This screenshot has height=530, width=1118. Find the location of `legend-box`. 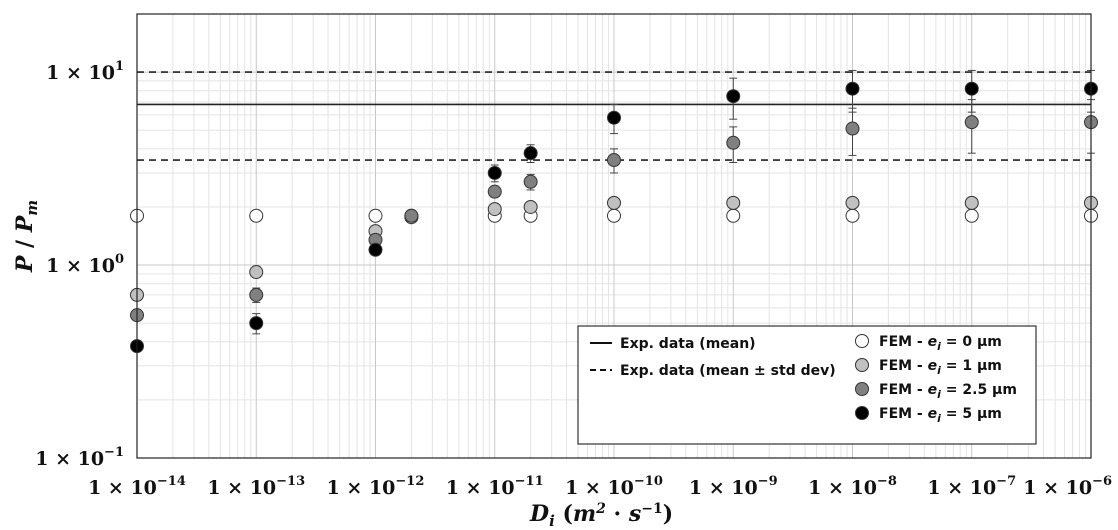

legend-box is located at coordinates (807, 385).